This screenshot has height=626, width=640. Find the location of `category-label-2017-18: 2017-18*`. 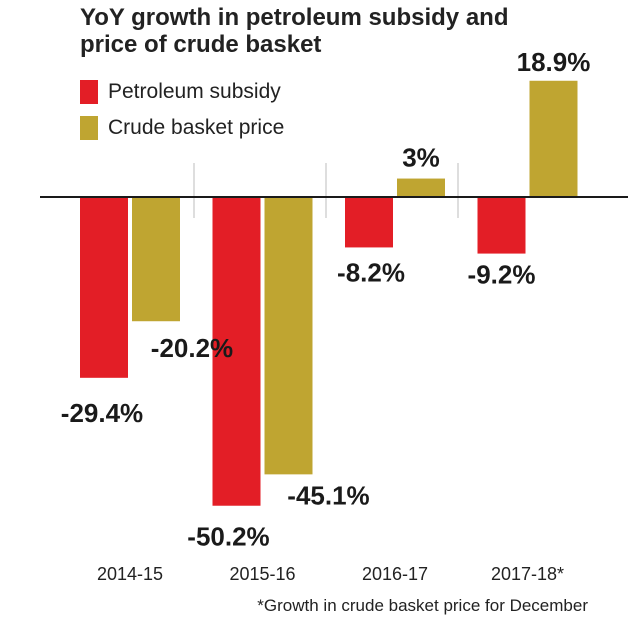

category-label-2017-18: 2017-18* is located at coordinates (527, 574).